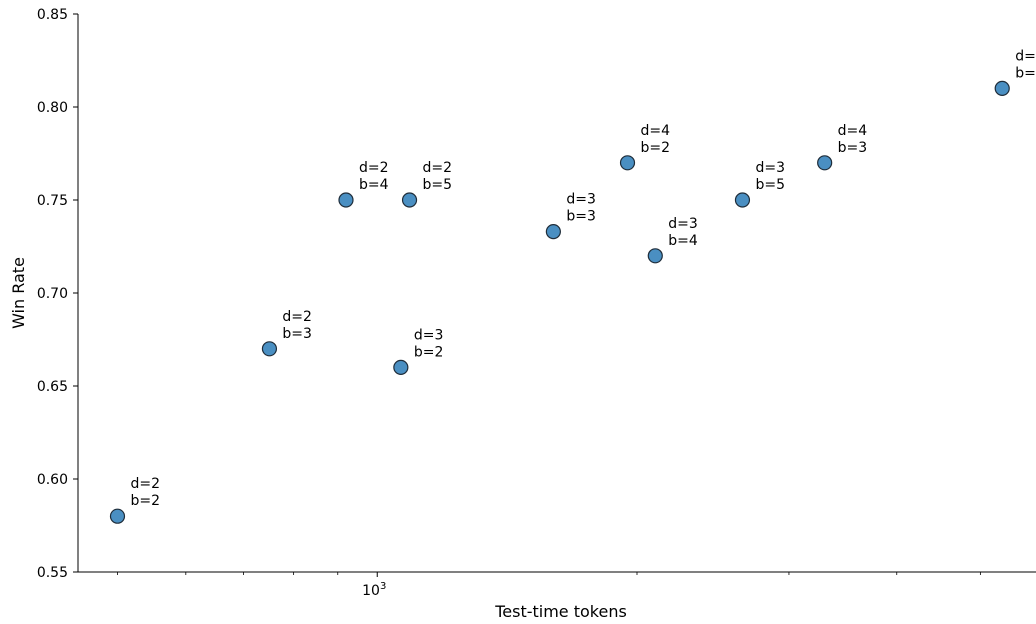  What do you see at coordinates (549, 585) in the screenshot?
I see `x-ticks: 103` at bounding box center [549, 585].